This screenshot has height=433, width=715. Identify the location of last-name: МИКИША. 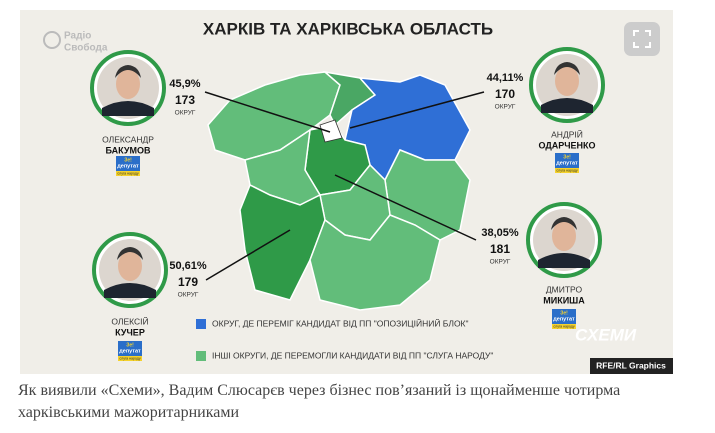
(564, 300).